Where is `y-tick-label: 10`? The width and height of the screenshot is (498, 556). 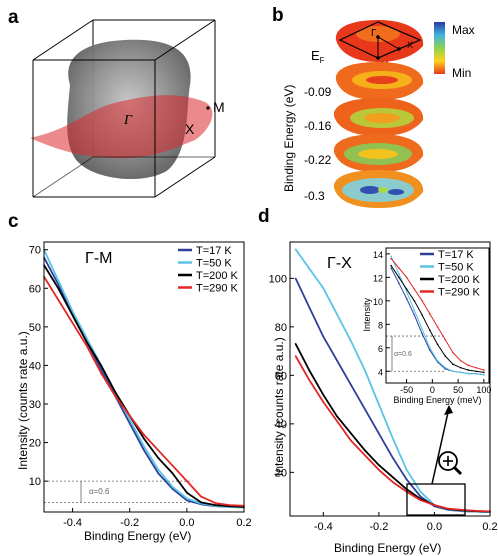
y-tick-label: 10 is located at coordinates (378, 302).